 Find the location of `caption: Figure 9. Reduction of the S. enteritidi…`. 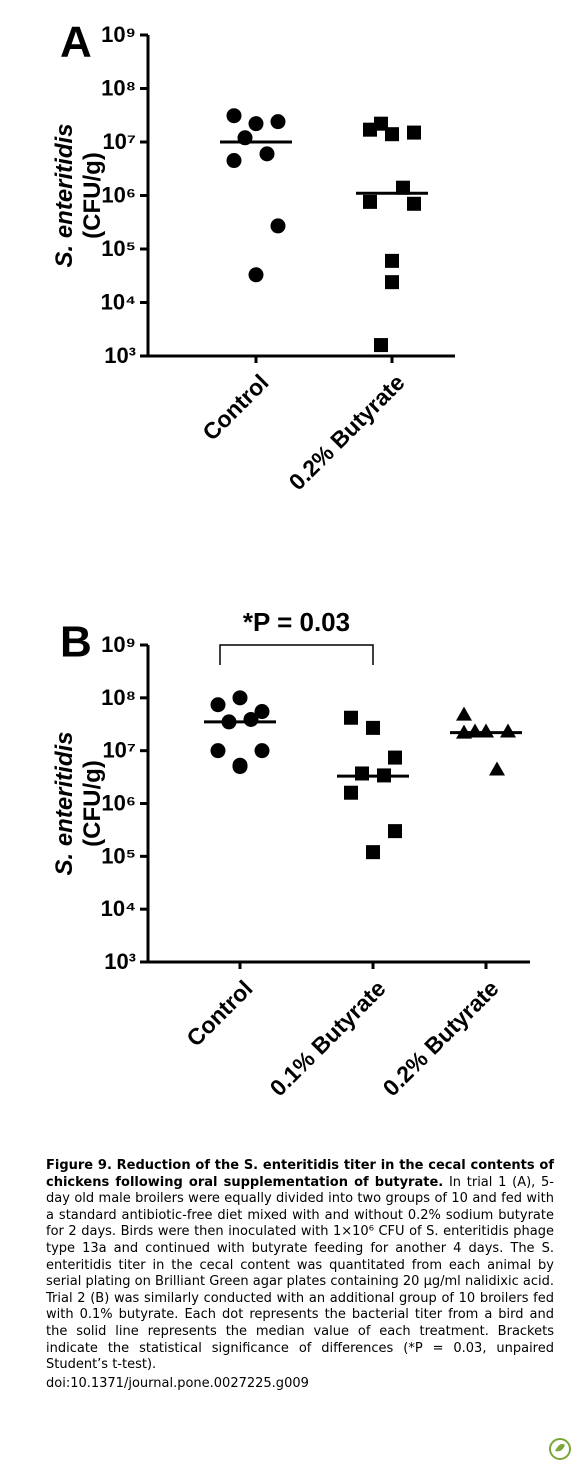

caption: Figure 9. Reduction of the S. enteritidi… is located at coordinates (300, 1275).